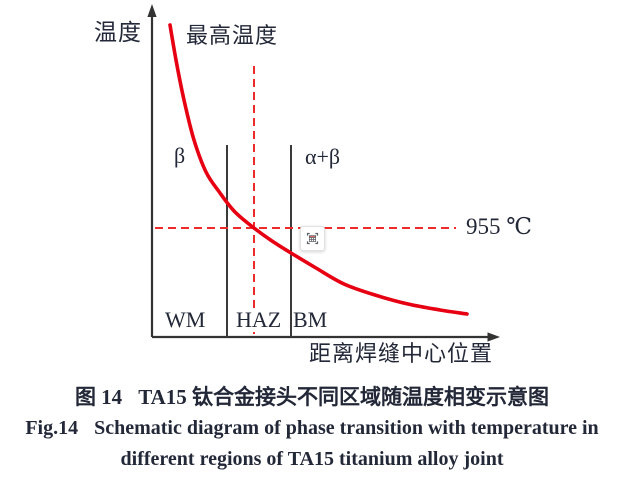 This screenshot has width=624, height=478. Describe the element at coordinates (52, 428) in the screenshot. I see `caption-english-number: Fig.14` at that location.